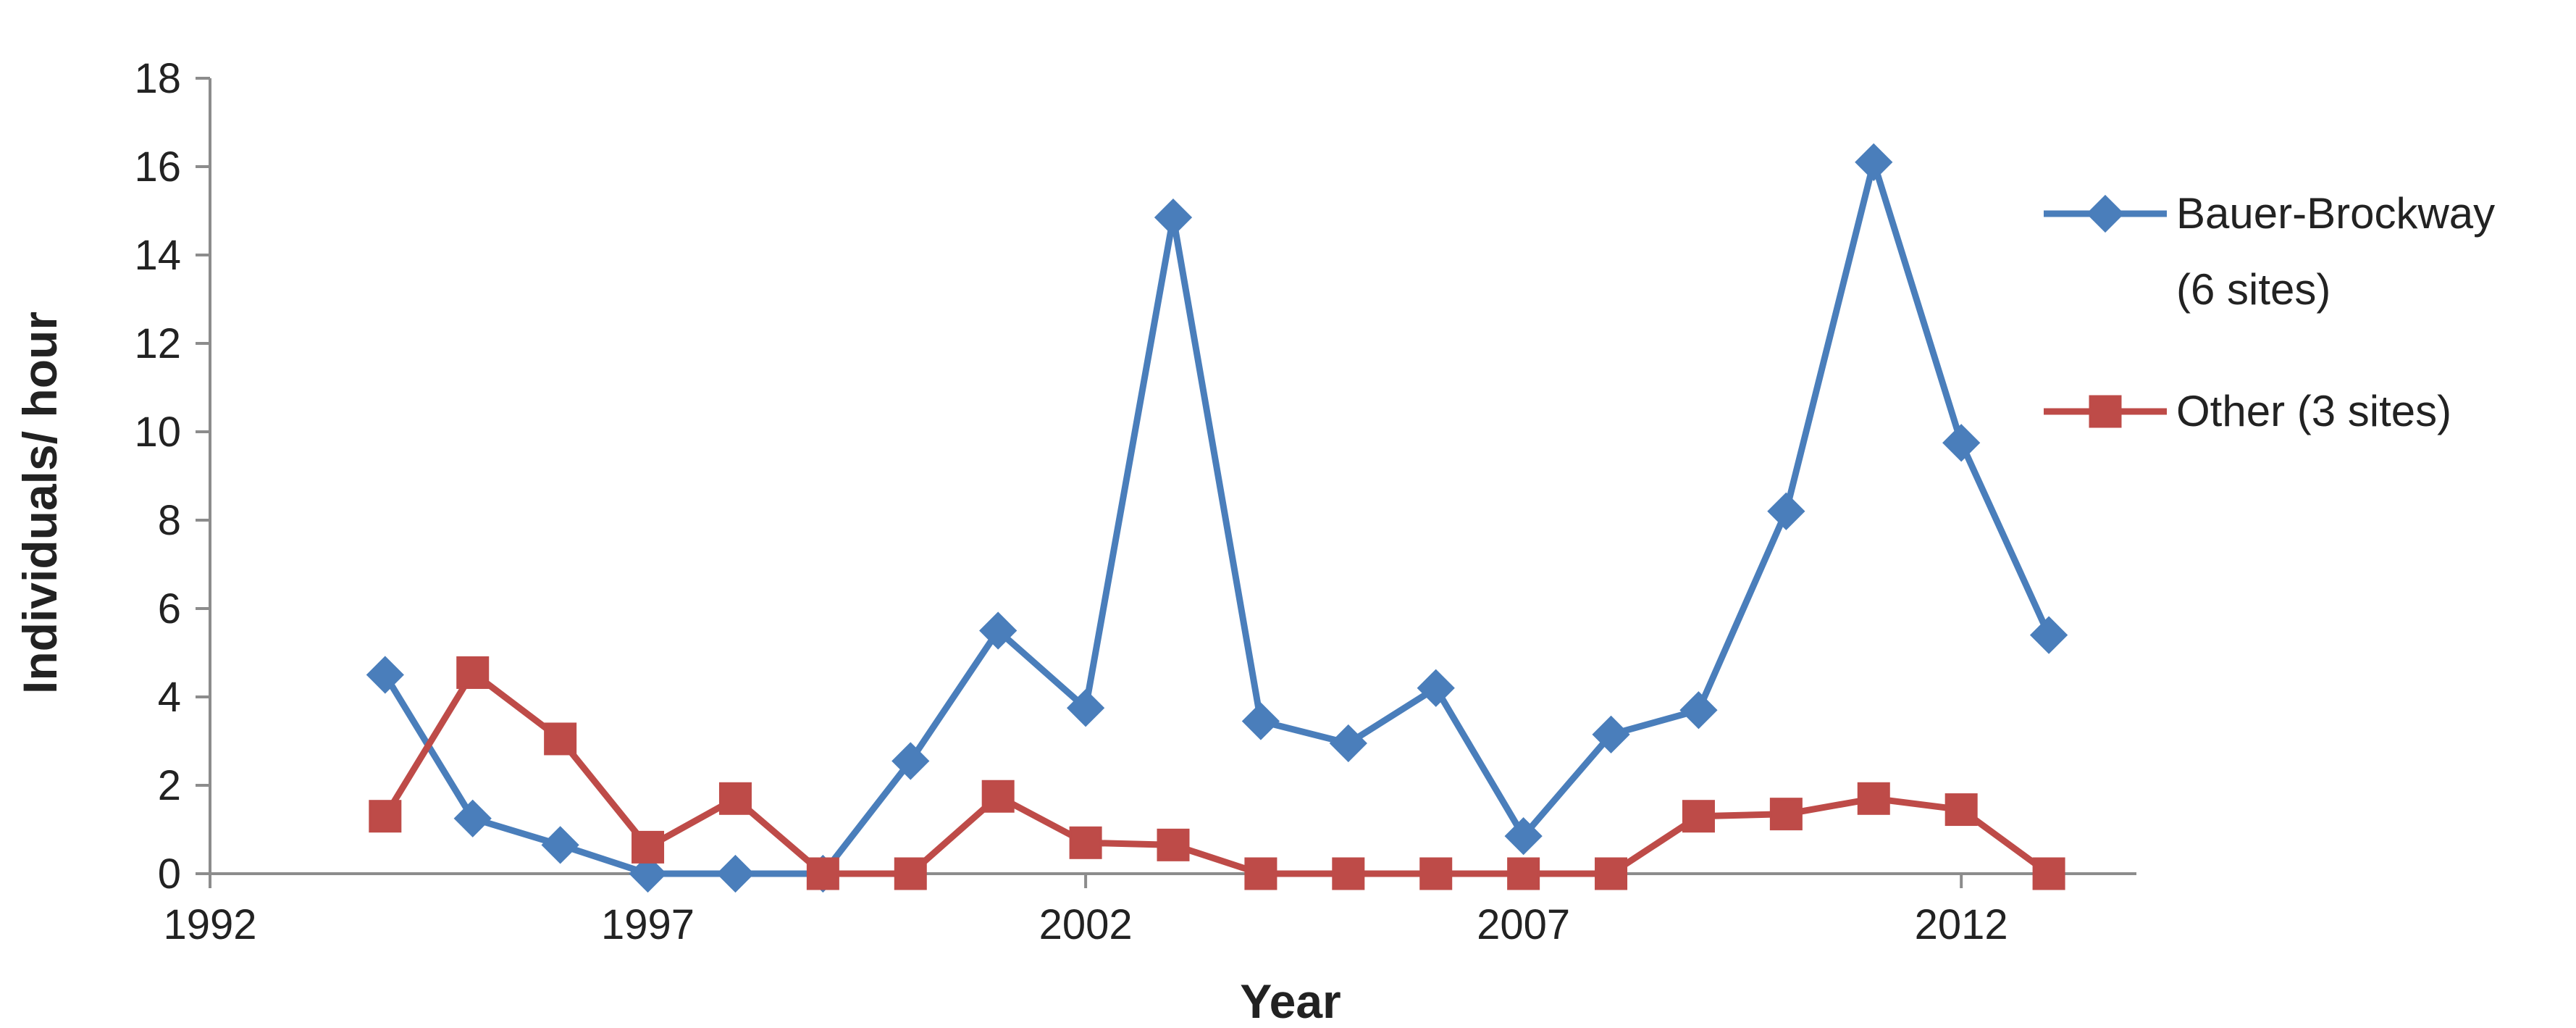  Describe the element at coordinates (1086, 924) in the screenshot. I see `x-tick-label: 2002` at that location.